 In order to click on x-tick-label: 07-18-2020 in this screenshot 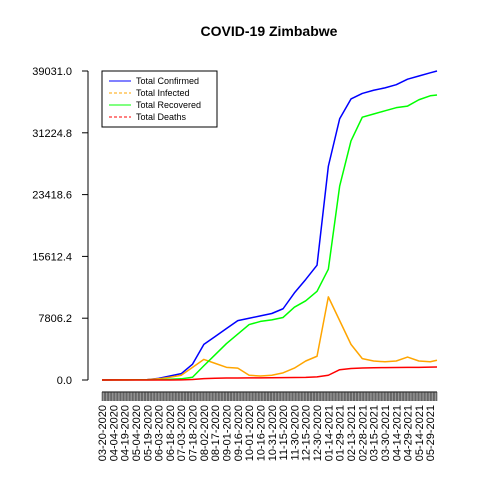, I will do `click(194, 433)`.